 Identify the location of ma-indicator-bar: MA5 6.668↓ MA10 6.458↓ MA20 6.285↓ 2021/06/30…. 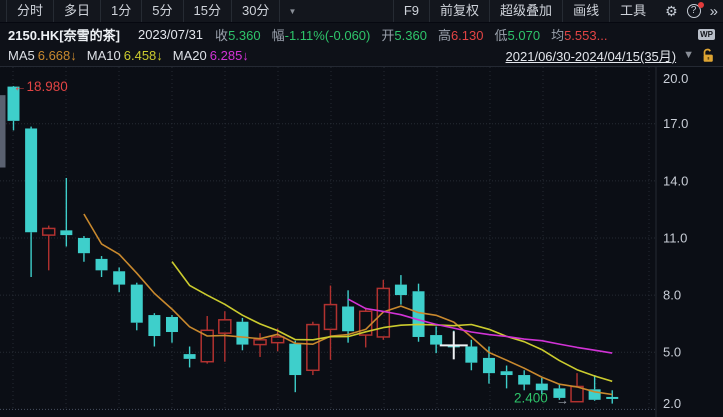
(361, 56).